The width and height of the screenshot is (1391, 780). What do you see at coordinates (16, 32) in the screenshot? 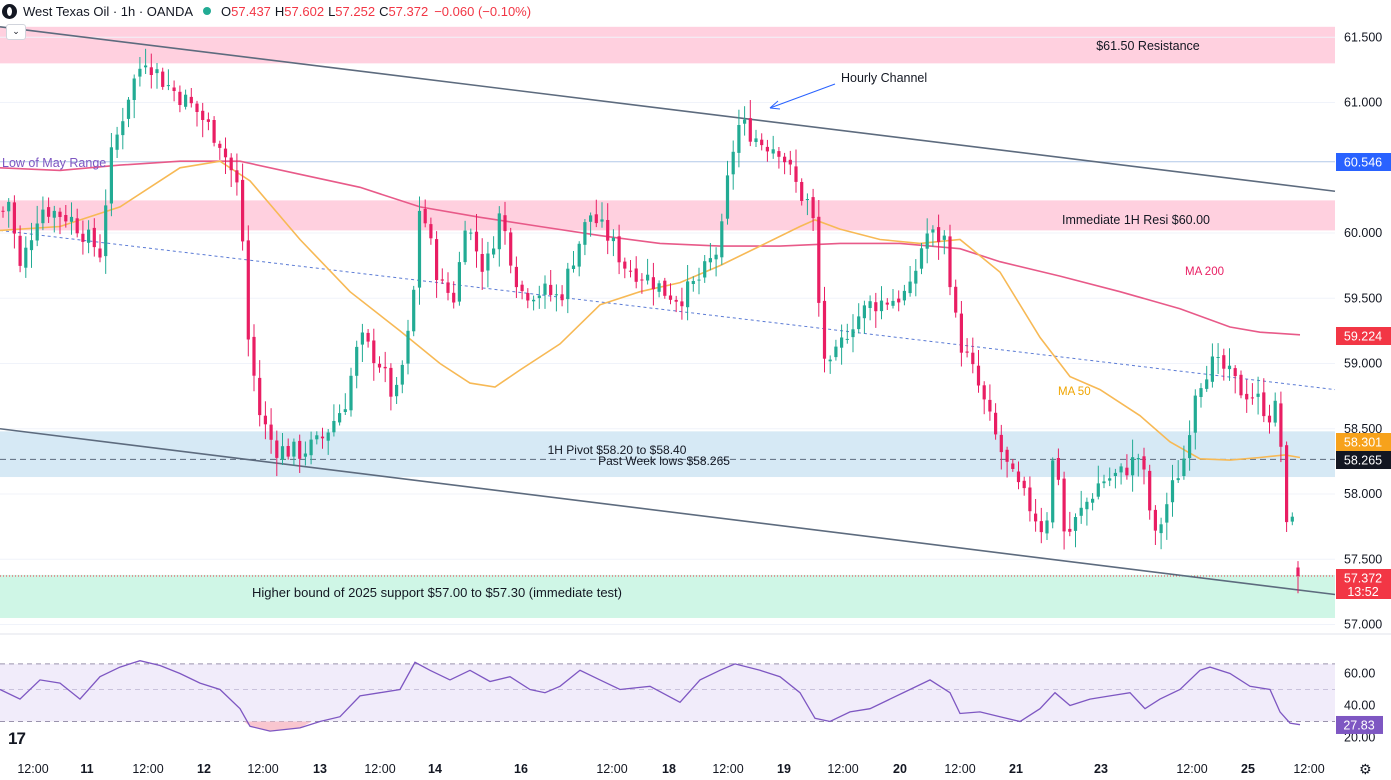
I see `collapse-legend-button: ⌄` at bounding box center [16, 32].